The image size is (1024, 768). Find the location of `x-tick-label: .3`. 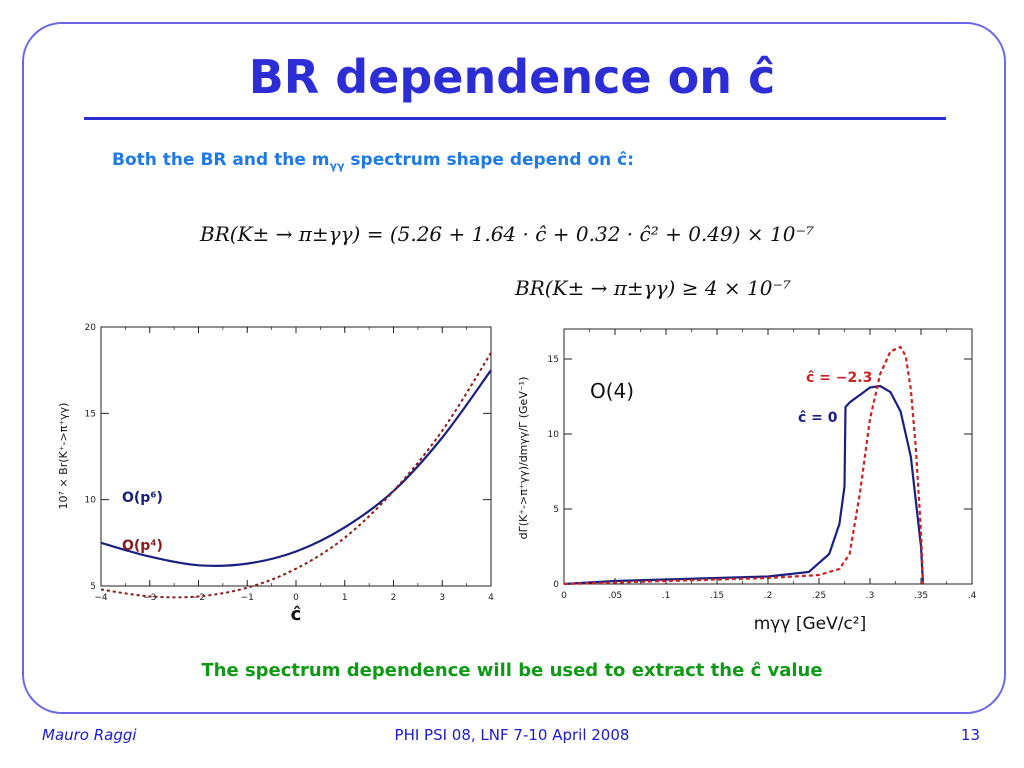

x-tick-label: .3 is located at coordinates (870, 596).